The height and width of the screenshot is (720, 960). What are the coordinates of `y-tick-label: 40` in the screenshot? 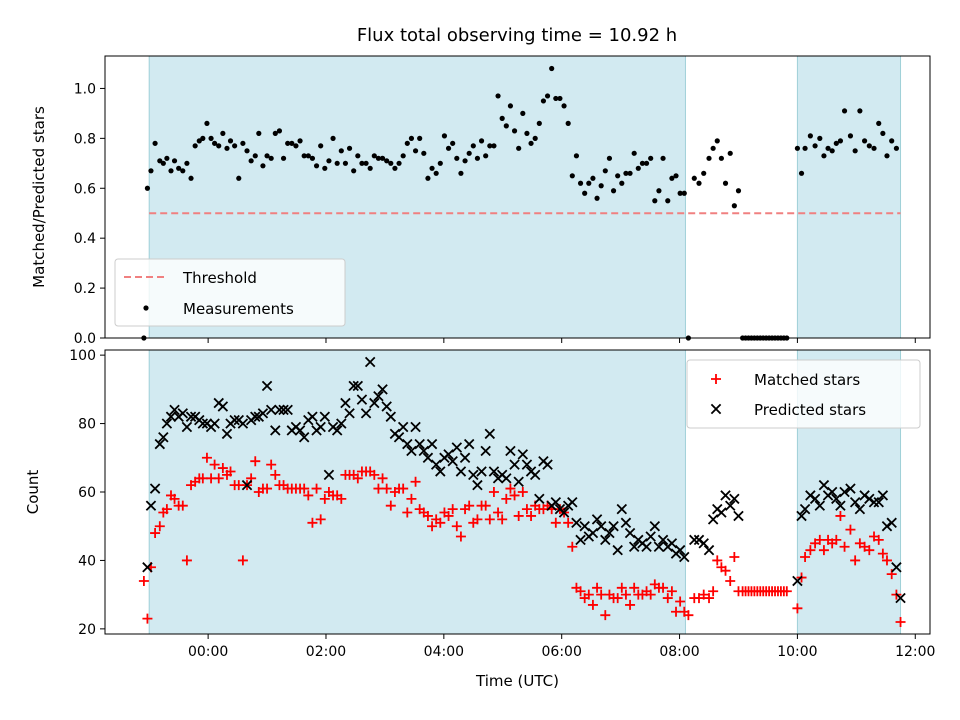 It's located at (87, 561).